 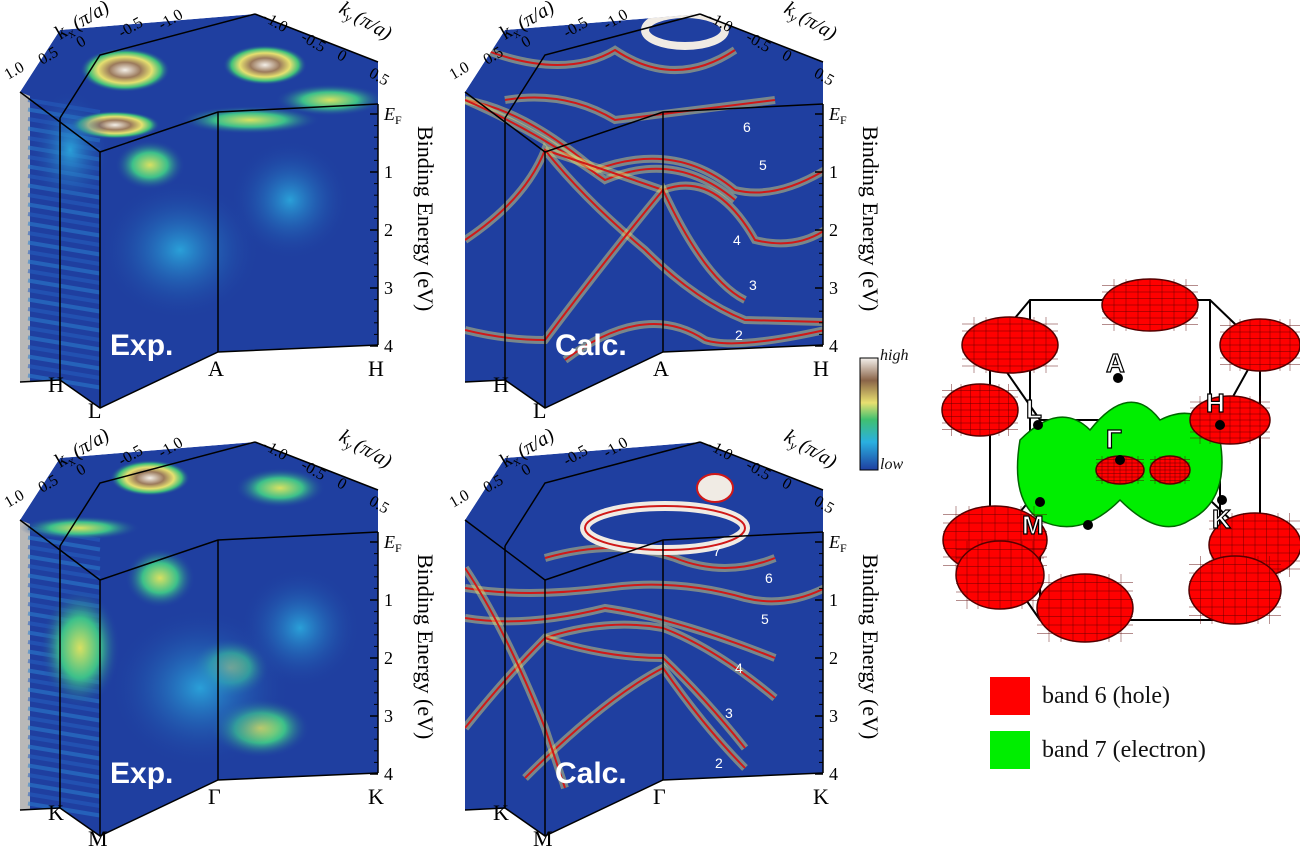 I want to click on symmetry-point-2: Γ, so click(x=214, y=796).